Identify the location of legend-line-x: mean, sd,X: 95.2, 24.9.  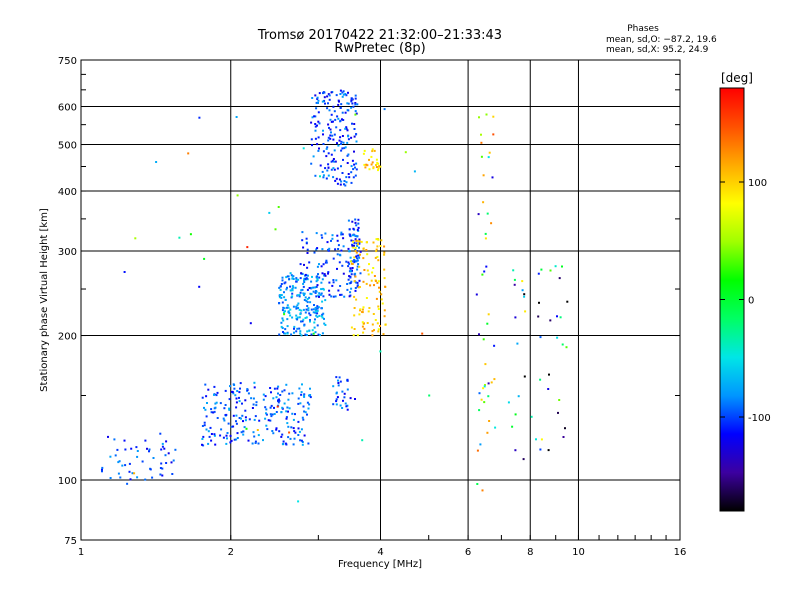
(657, 50).